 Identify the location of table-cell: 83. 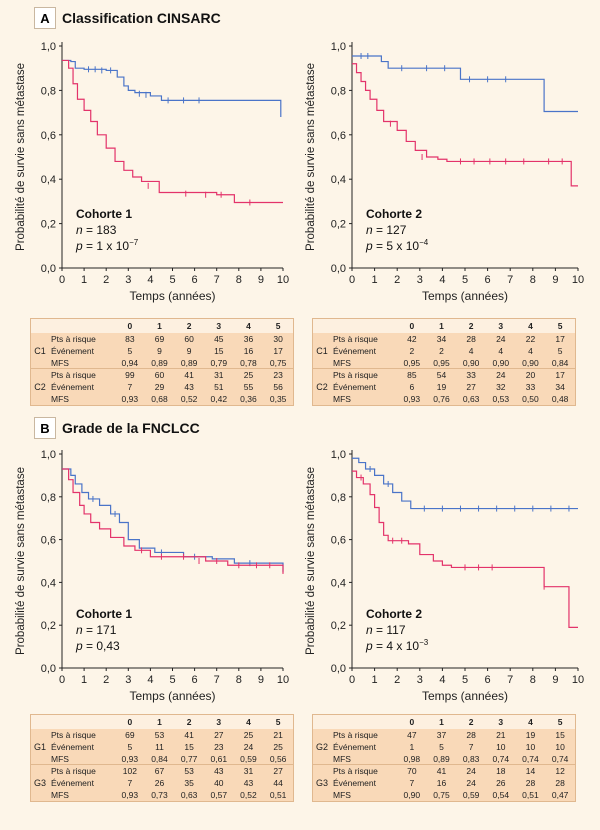
(130, 338).